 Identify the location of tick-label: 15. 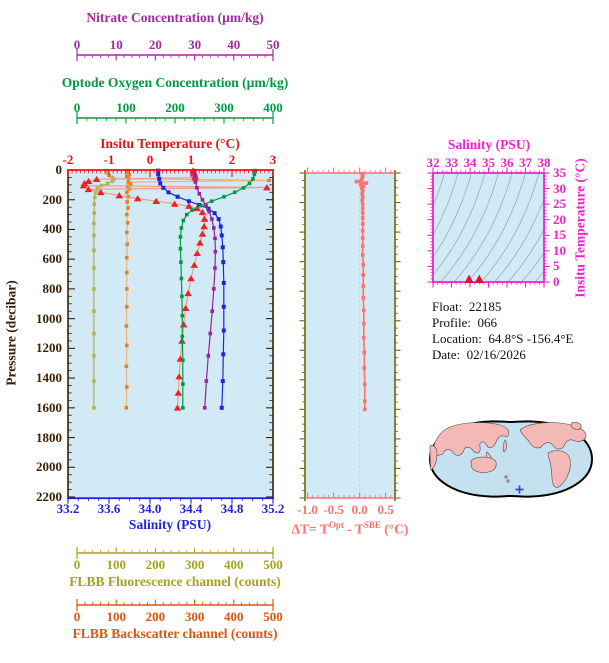
(559, 235).